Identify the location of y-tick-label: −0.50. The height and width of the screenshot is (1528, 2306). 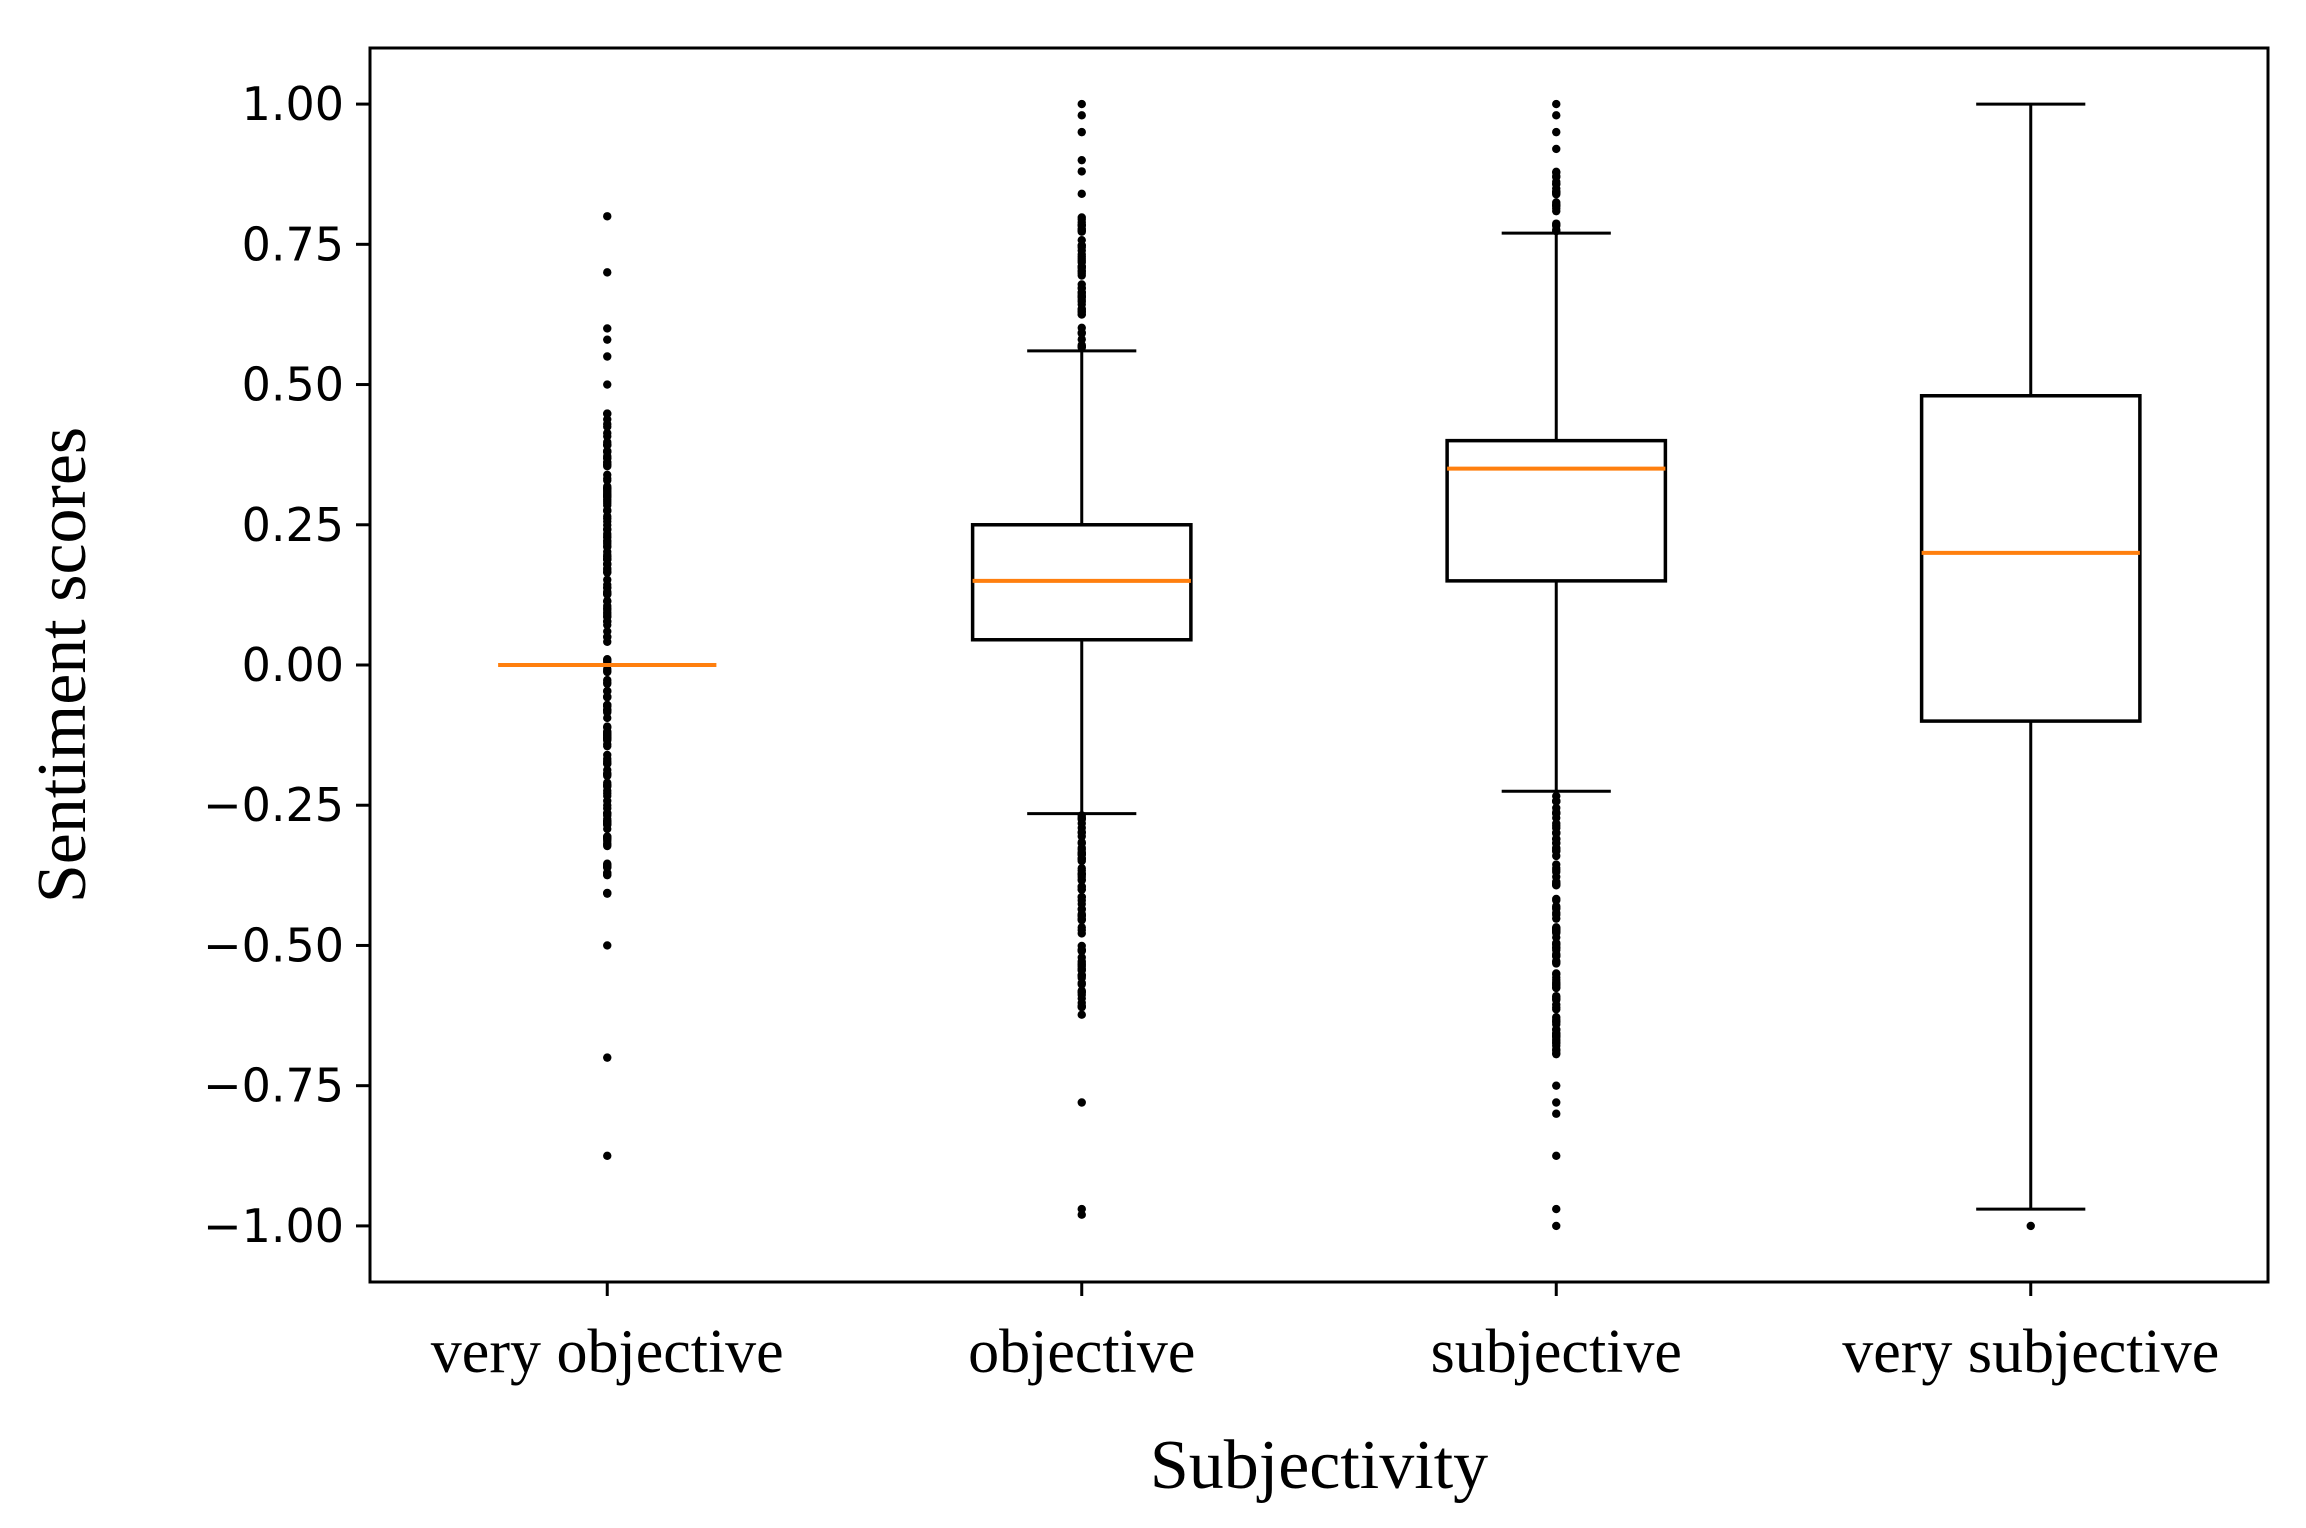
(273, 945).